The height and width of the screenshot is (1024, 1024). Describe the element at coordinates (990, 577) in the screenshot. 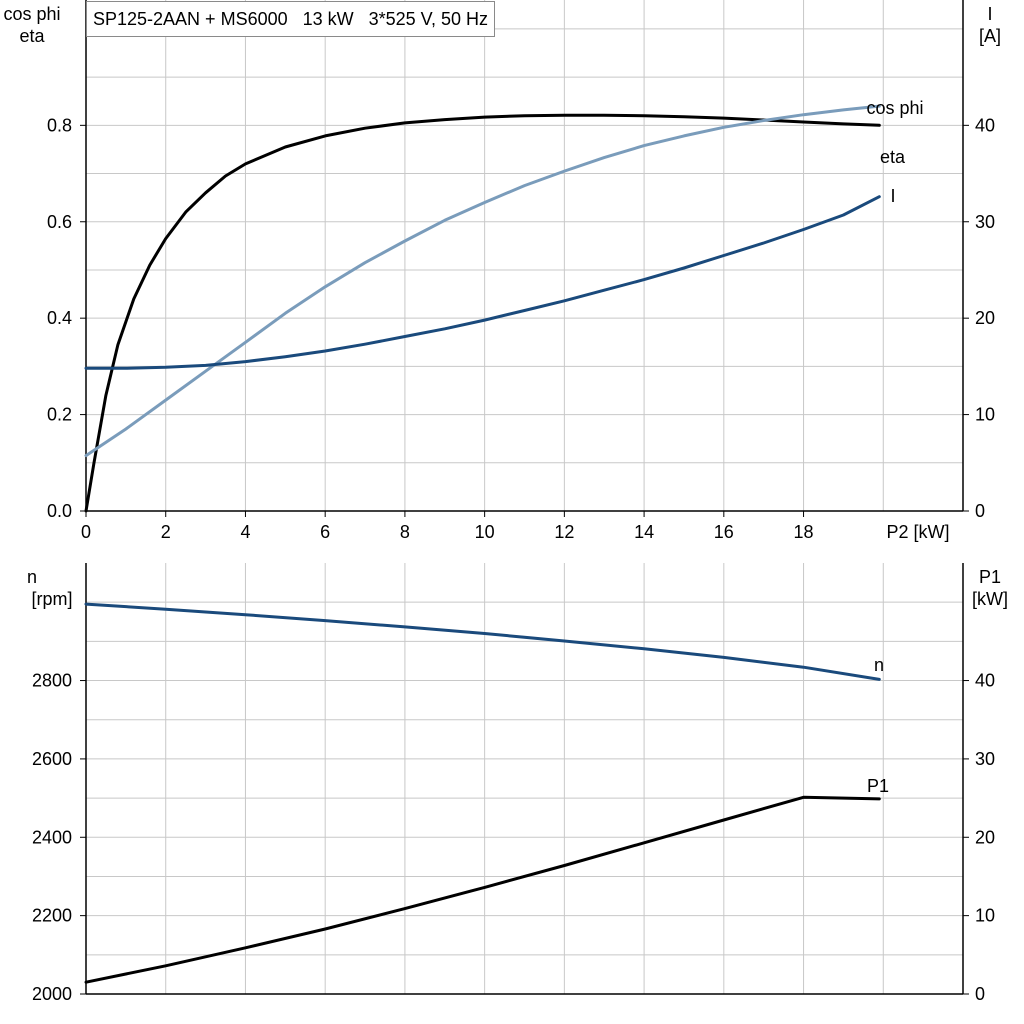

I see `right-axis-label: P1` at that location.